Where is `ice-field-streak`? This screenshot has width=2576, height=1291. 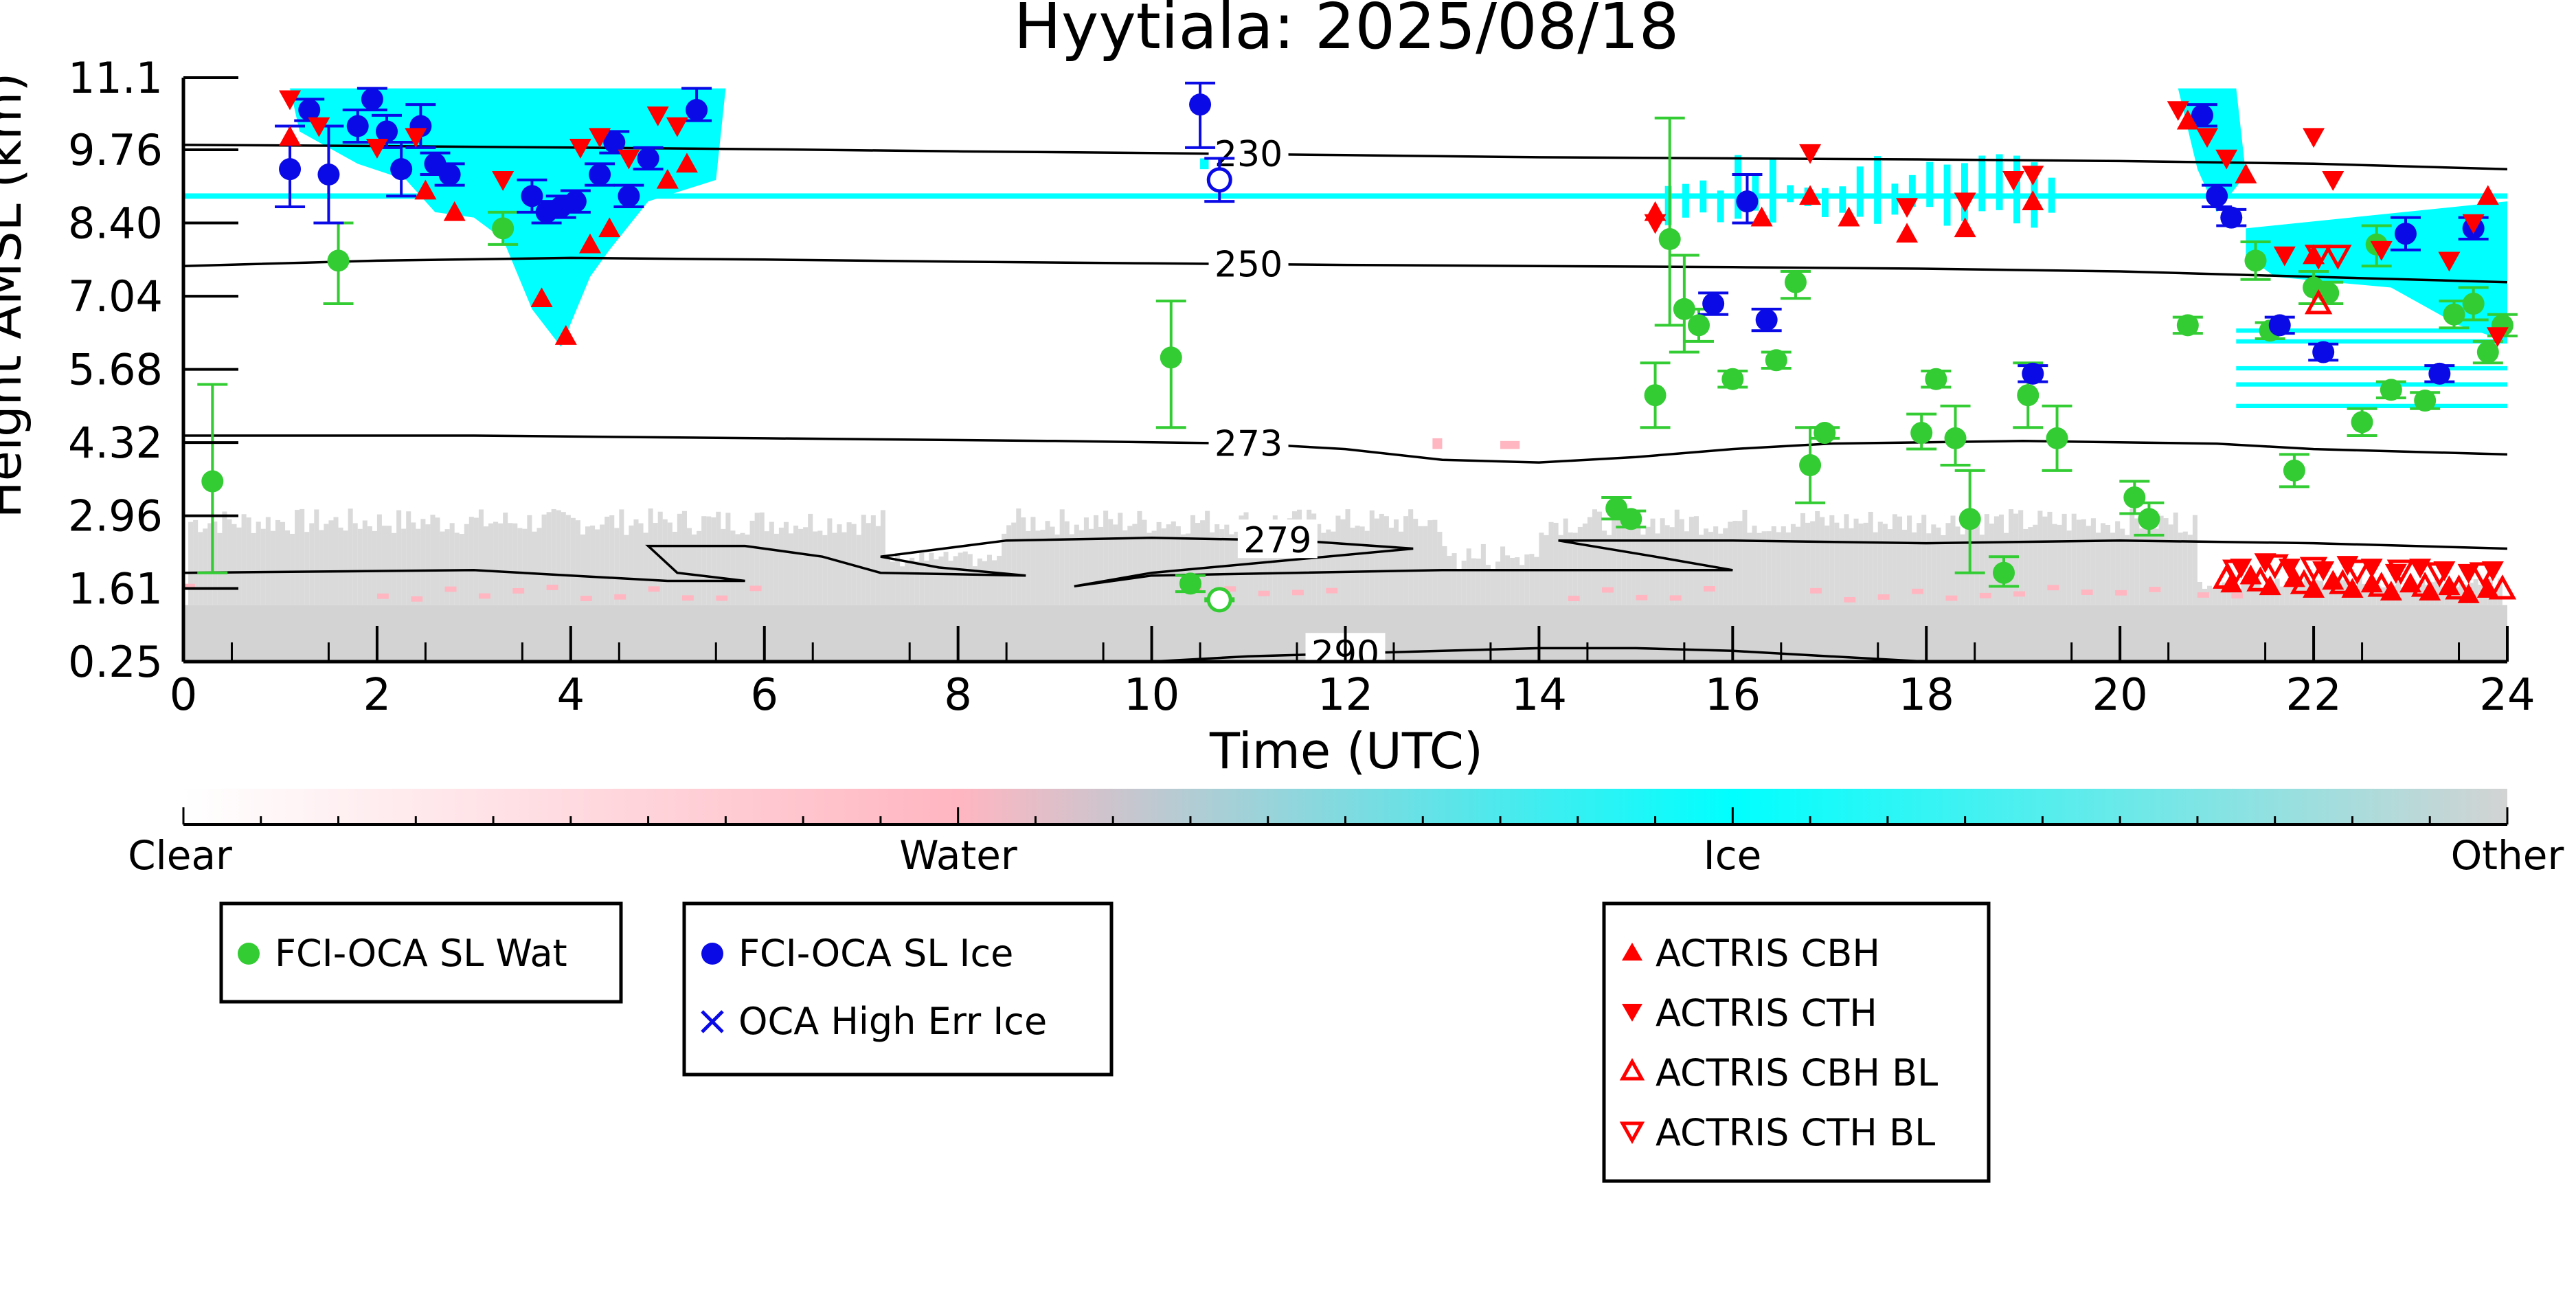 ice-field-streak is located at coordinates (1912, 191).